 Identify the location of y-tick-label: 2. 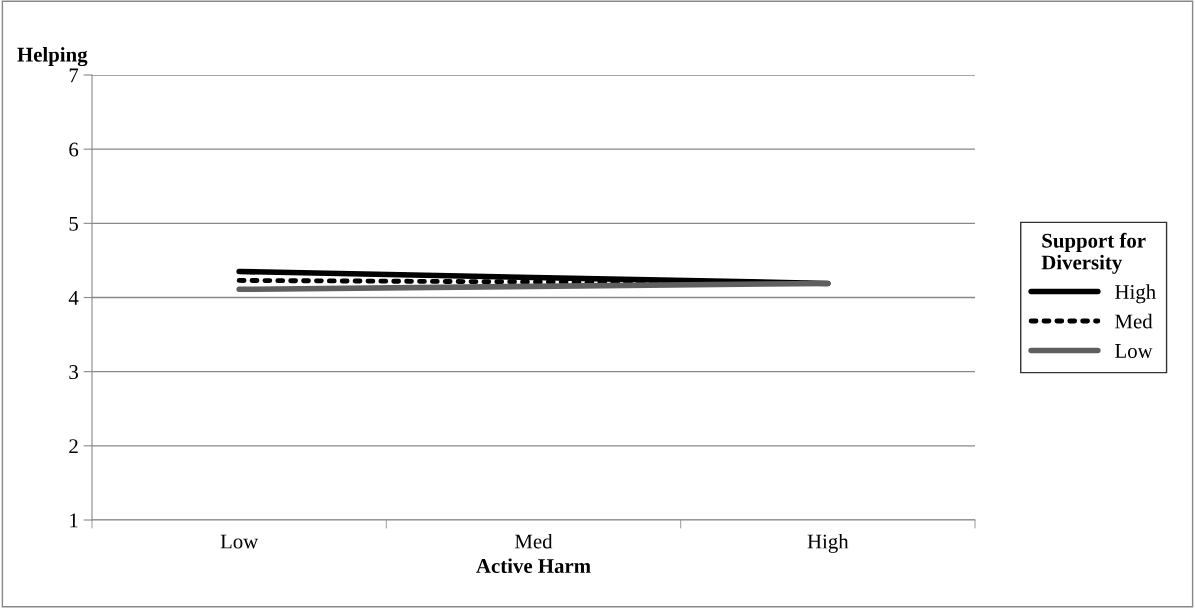
(73, 446).